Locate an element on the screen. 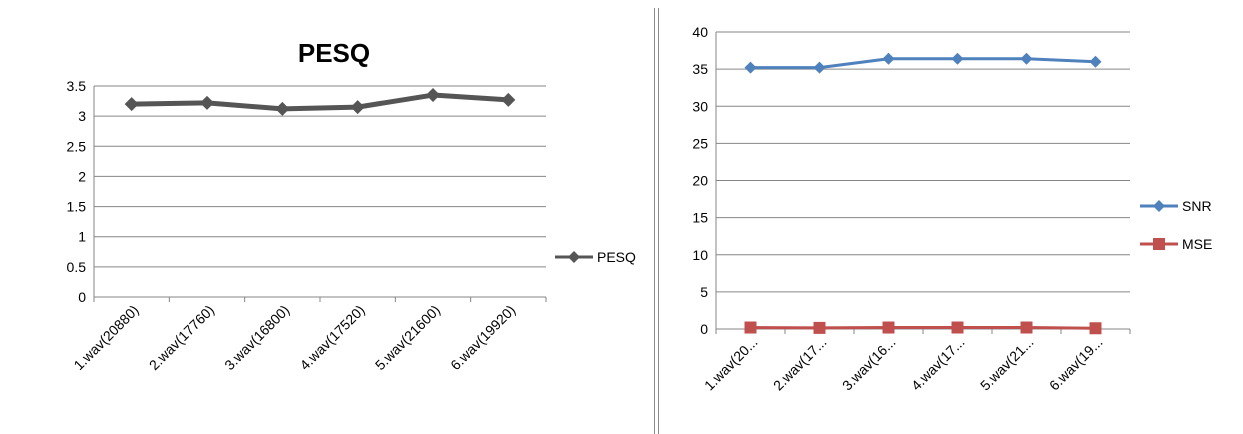  y-tick-label: 30 is located at coordinates (700, 106).